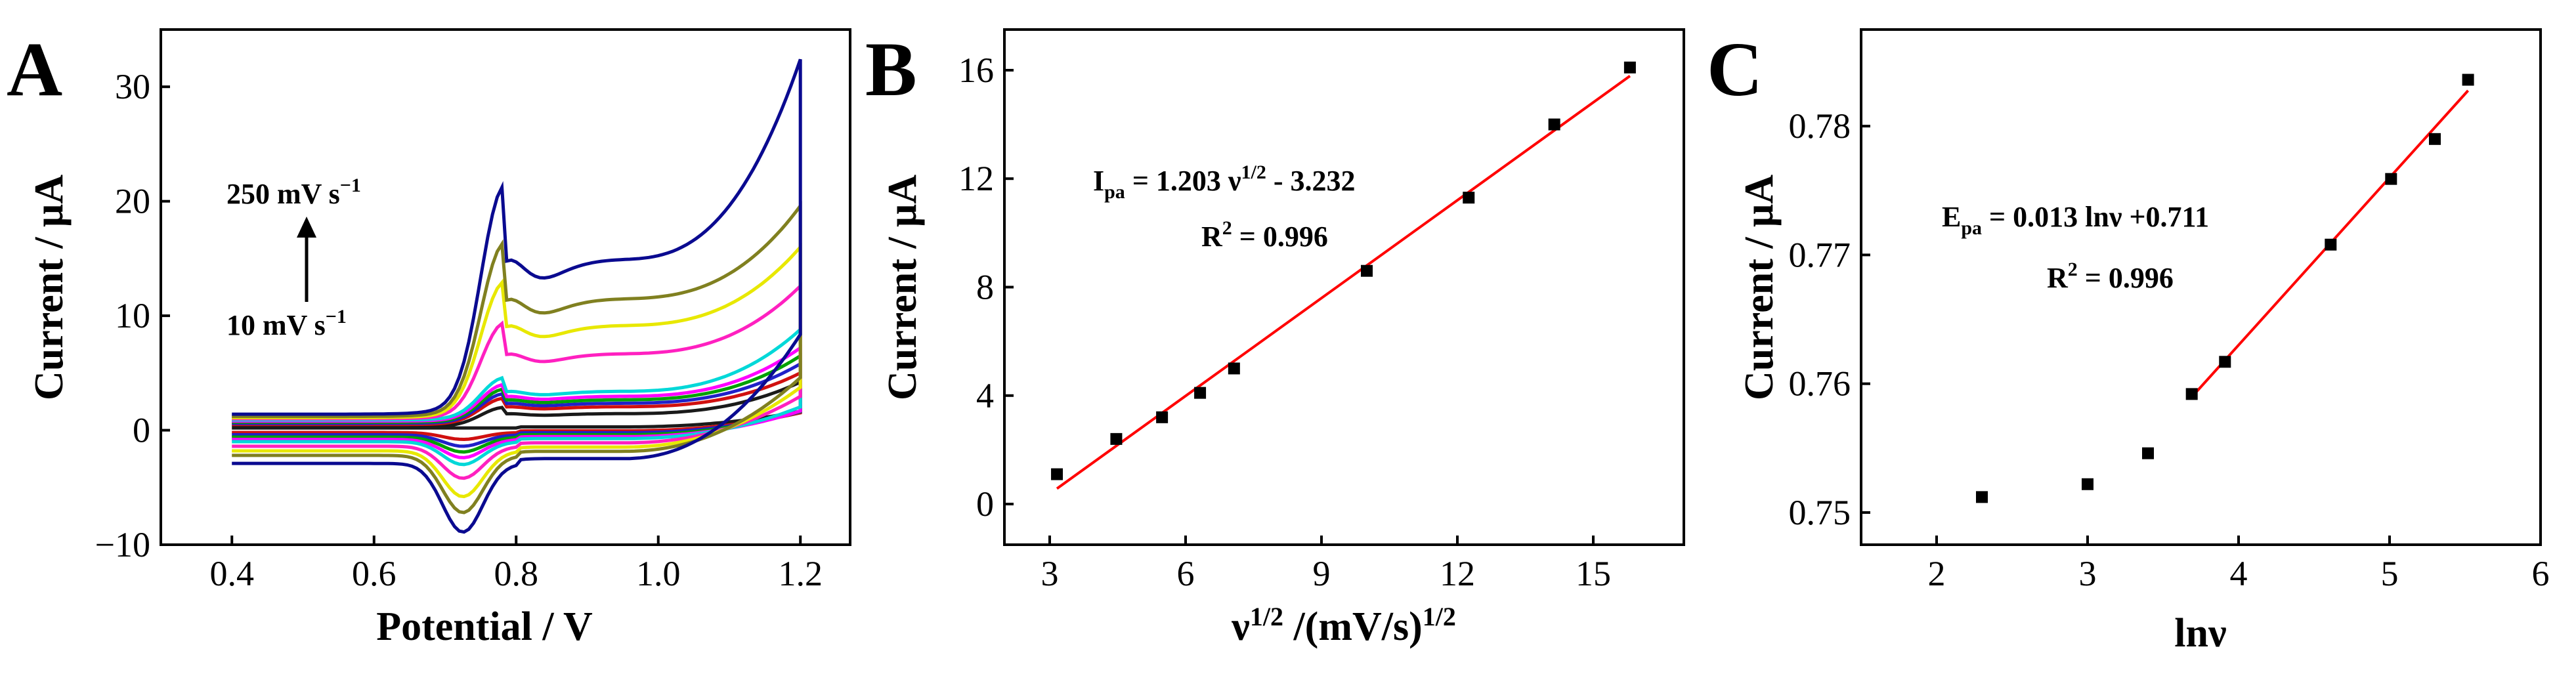  What do you see at coordinates (1343, 282) in the screenshot?
I see `fit-line` at bounding box center [1343, 282].